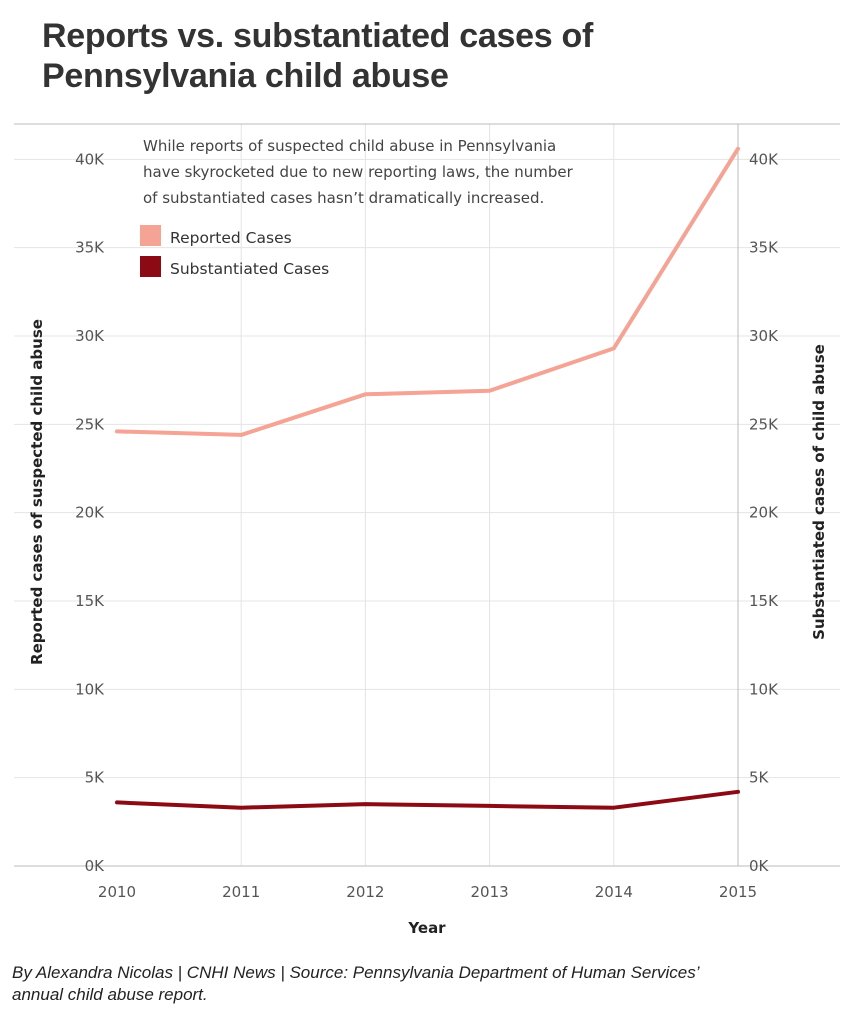 The width and height of the screenshot is (853, 1023). Describe the element at coordinates (241, 892) in the screenshot. I see `x-tick-label: 2011` at that location.